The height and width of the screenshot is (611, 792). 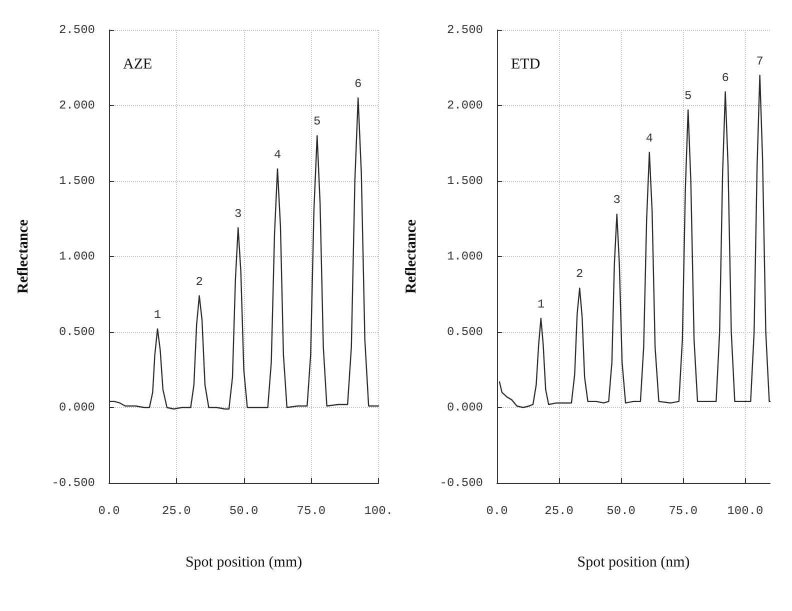 I want to click on x-axis-title: Spot position (nm), so click(x=633, y=562).